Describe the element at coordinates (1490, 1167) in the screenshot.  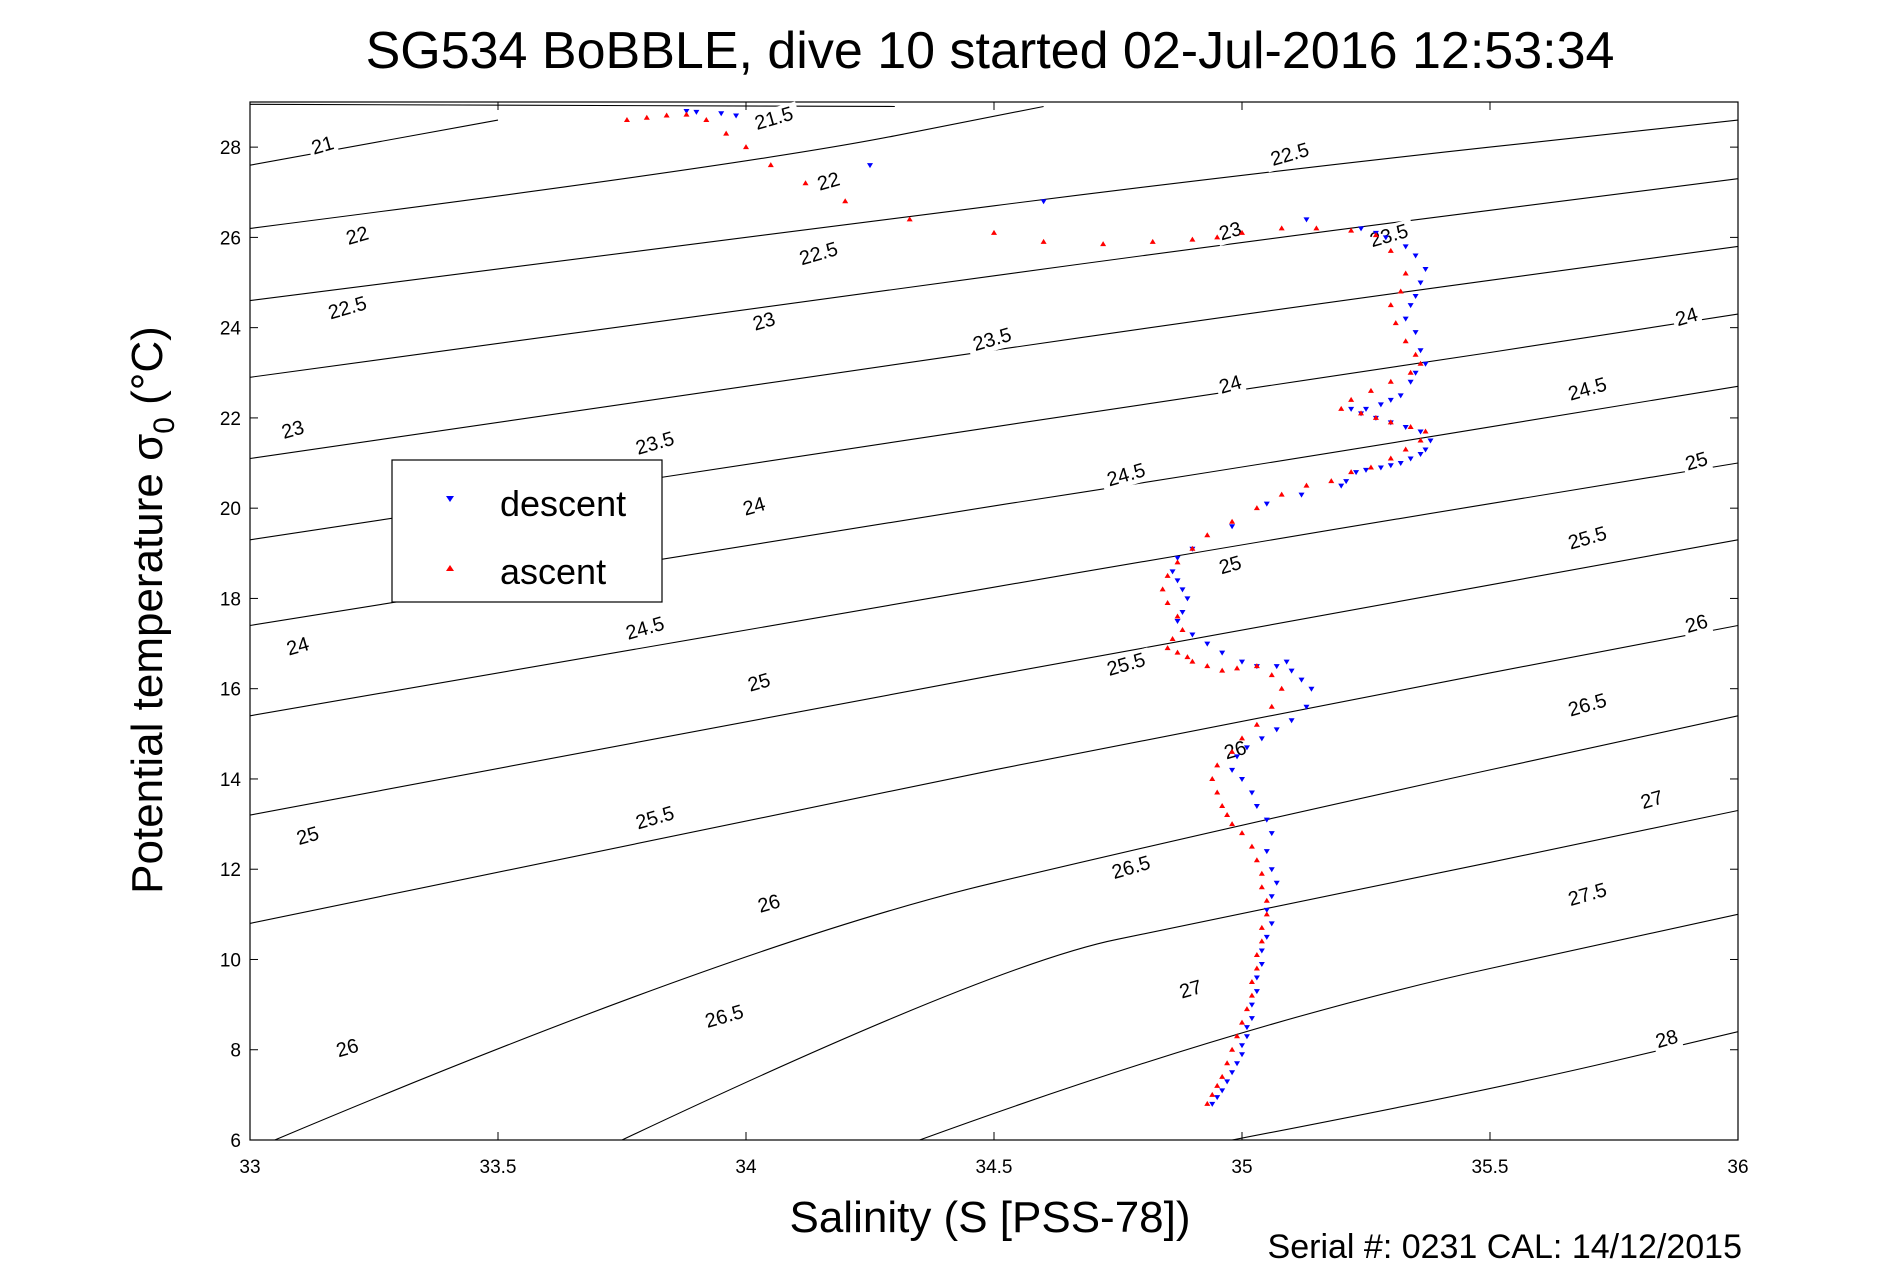
I see `x-tick-label: 35.5` at that location.